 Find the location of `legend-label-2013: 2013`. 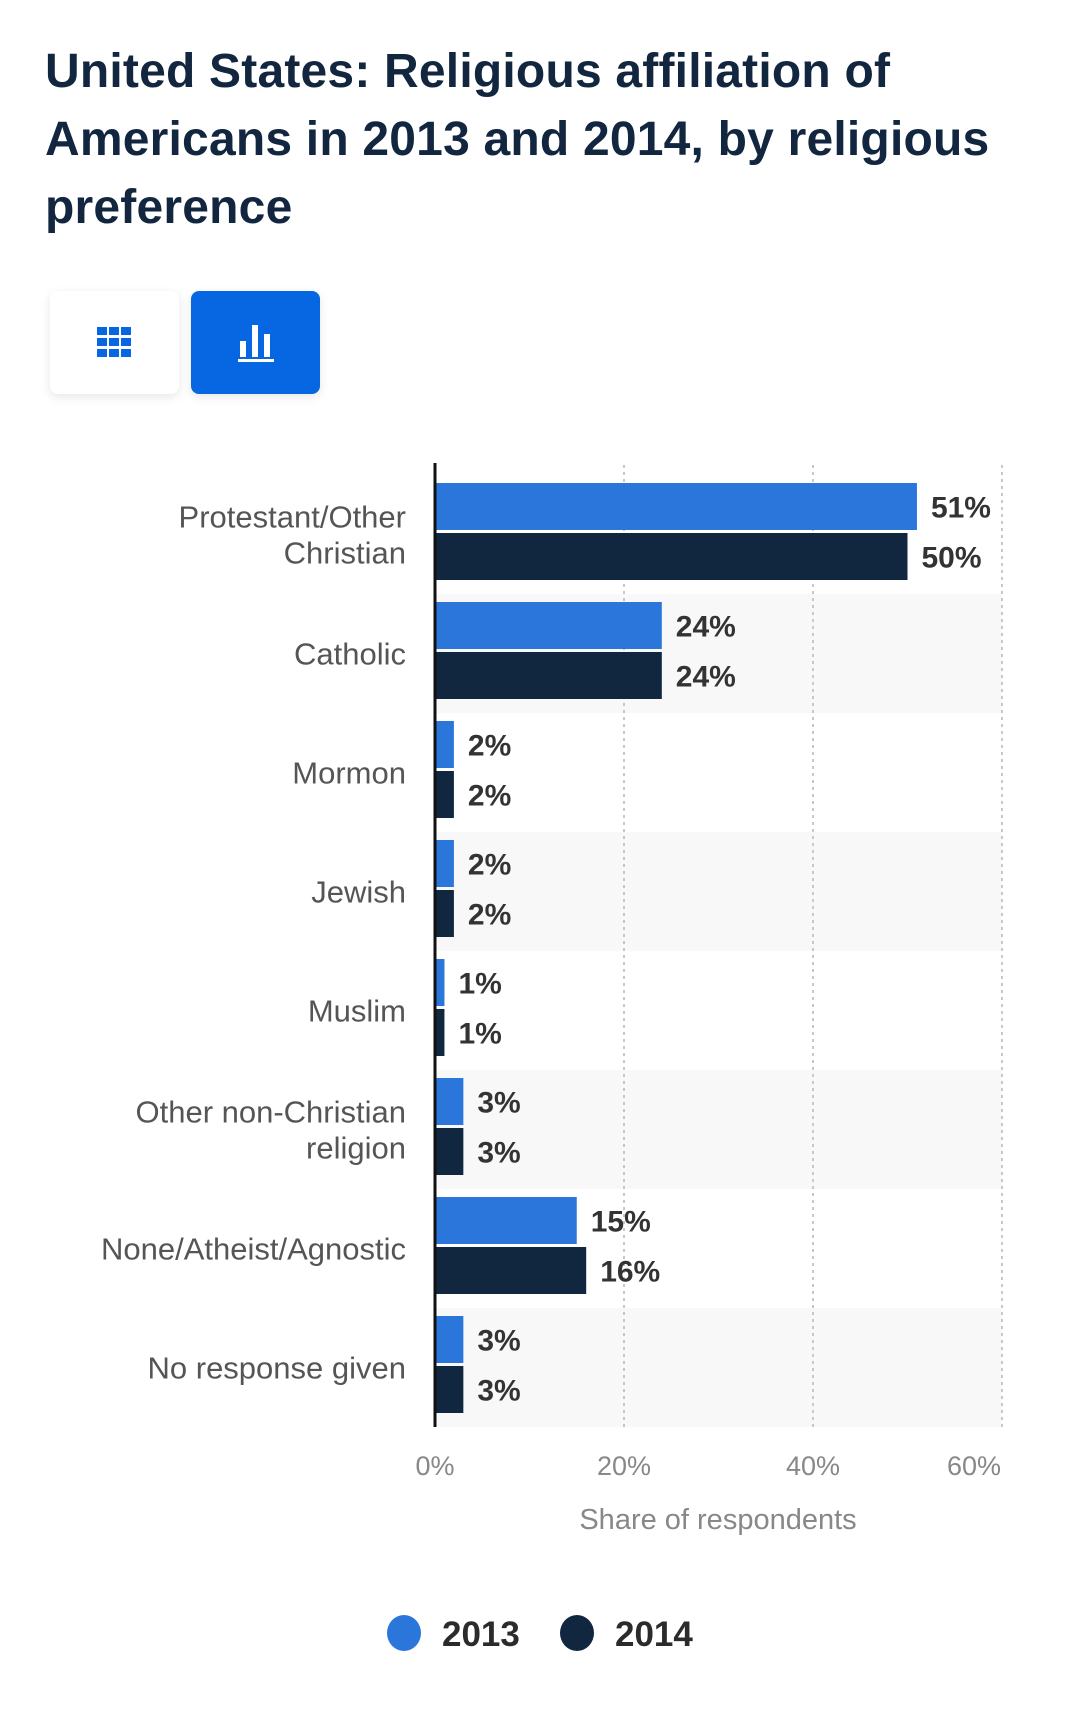

legend-label-2013: 2013 is located at coordinates (481, 1634).